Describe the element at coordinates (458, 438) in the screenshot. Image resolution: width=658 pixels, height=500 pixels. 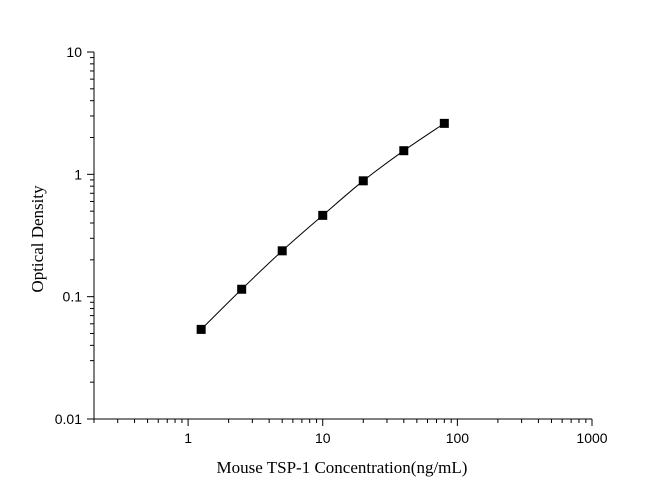
I see `x-tick-label: 100` at that location.